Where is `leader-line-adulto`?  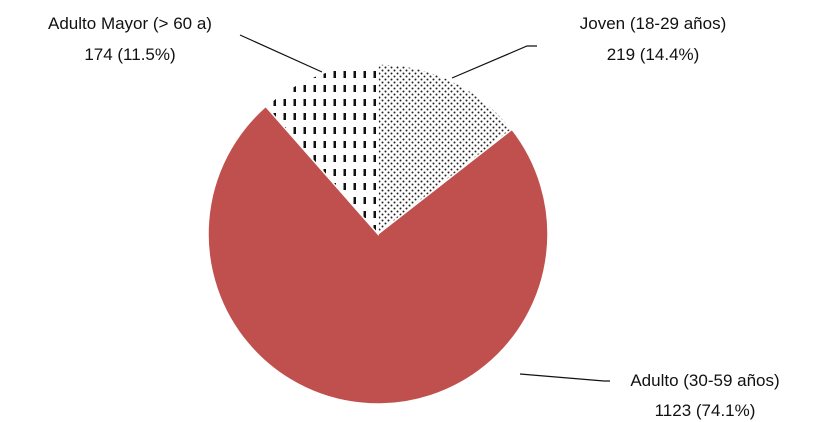 leader-line-adulto is located at coordinates (564, 377).